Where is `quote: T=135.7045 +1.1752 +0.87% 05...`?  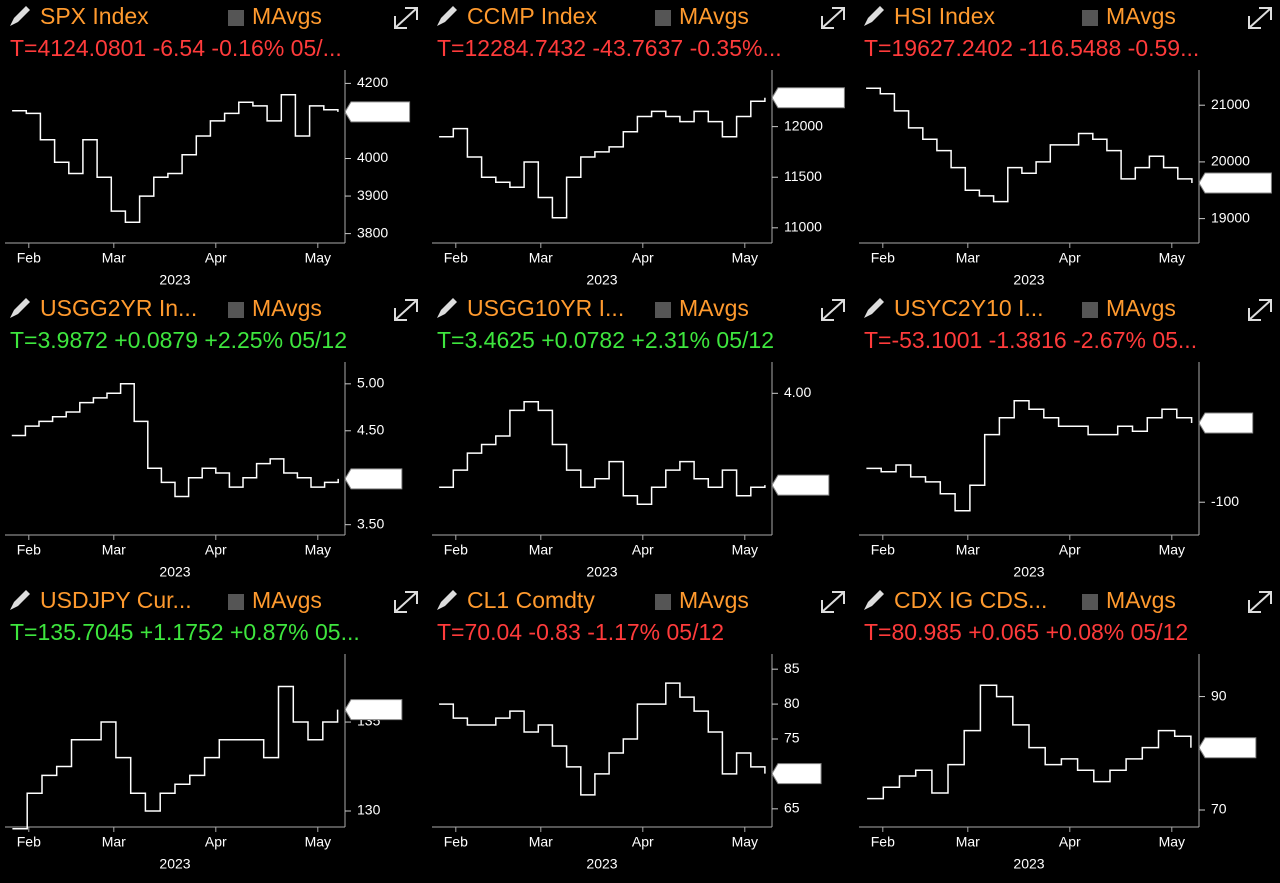 quote: T=135.7045 +1.1752 +0.87% 05... is located at coordinates (185, 632).